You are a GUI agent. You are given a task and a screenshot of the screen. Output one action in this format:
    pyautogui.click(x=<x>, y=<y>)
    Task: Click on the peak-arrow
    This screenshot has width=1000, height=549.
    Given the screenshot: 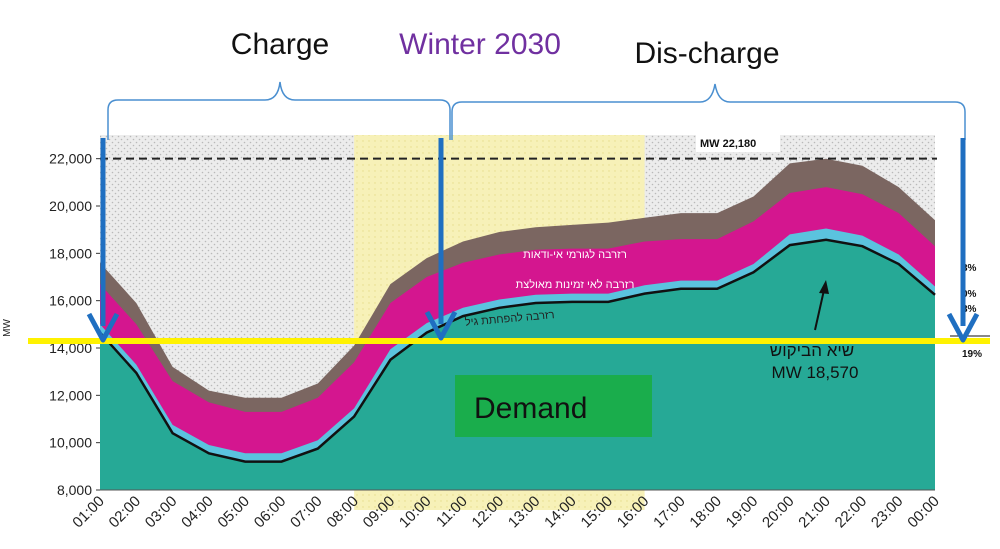 What is the action you would take?
    pyautogui.click(x=819, y=310)
    